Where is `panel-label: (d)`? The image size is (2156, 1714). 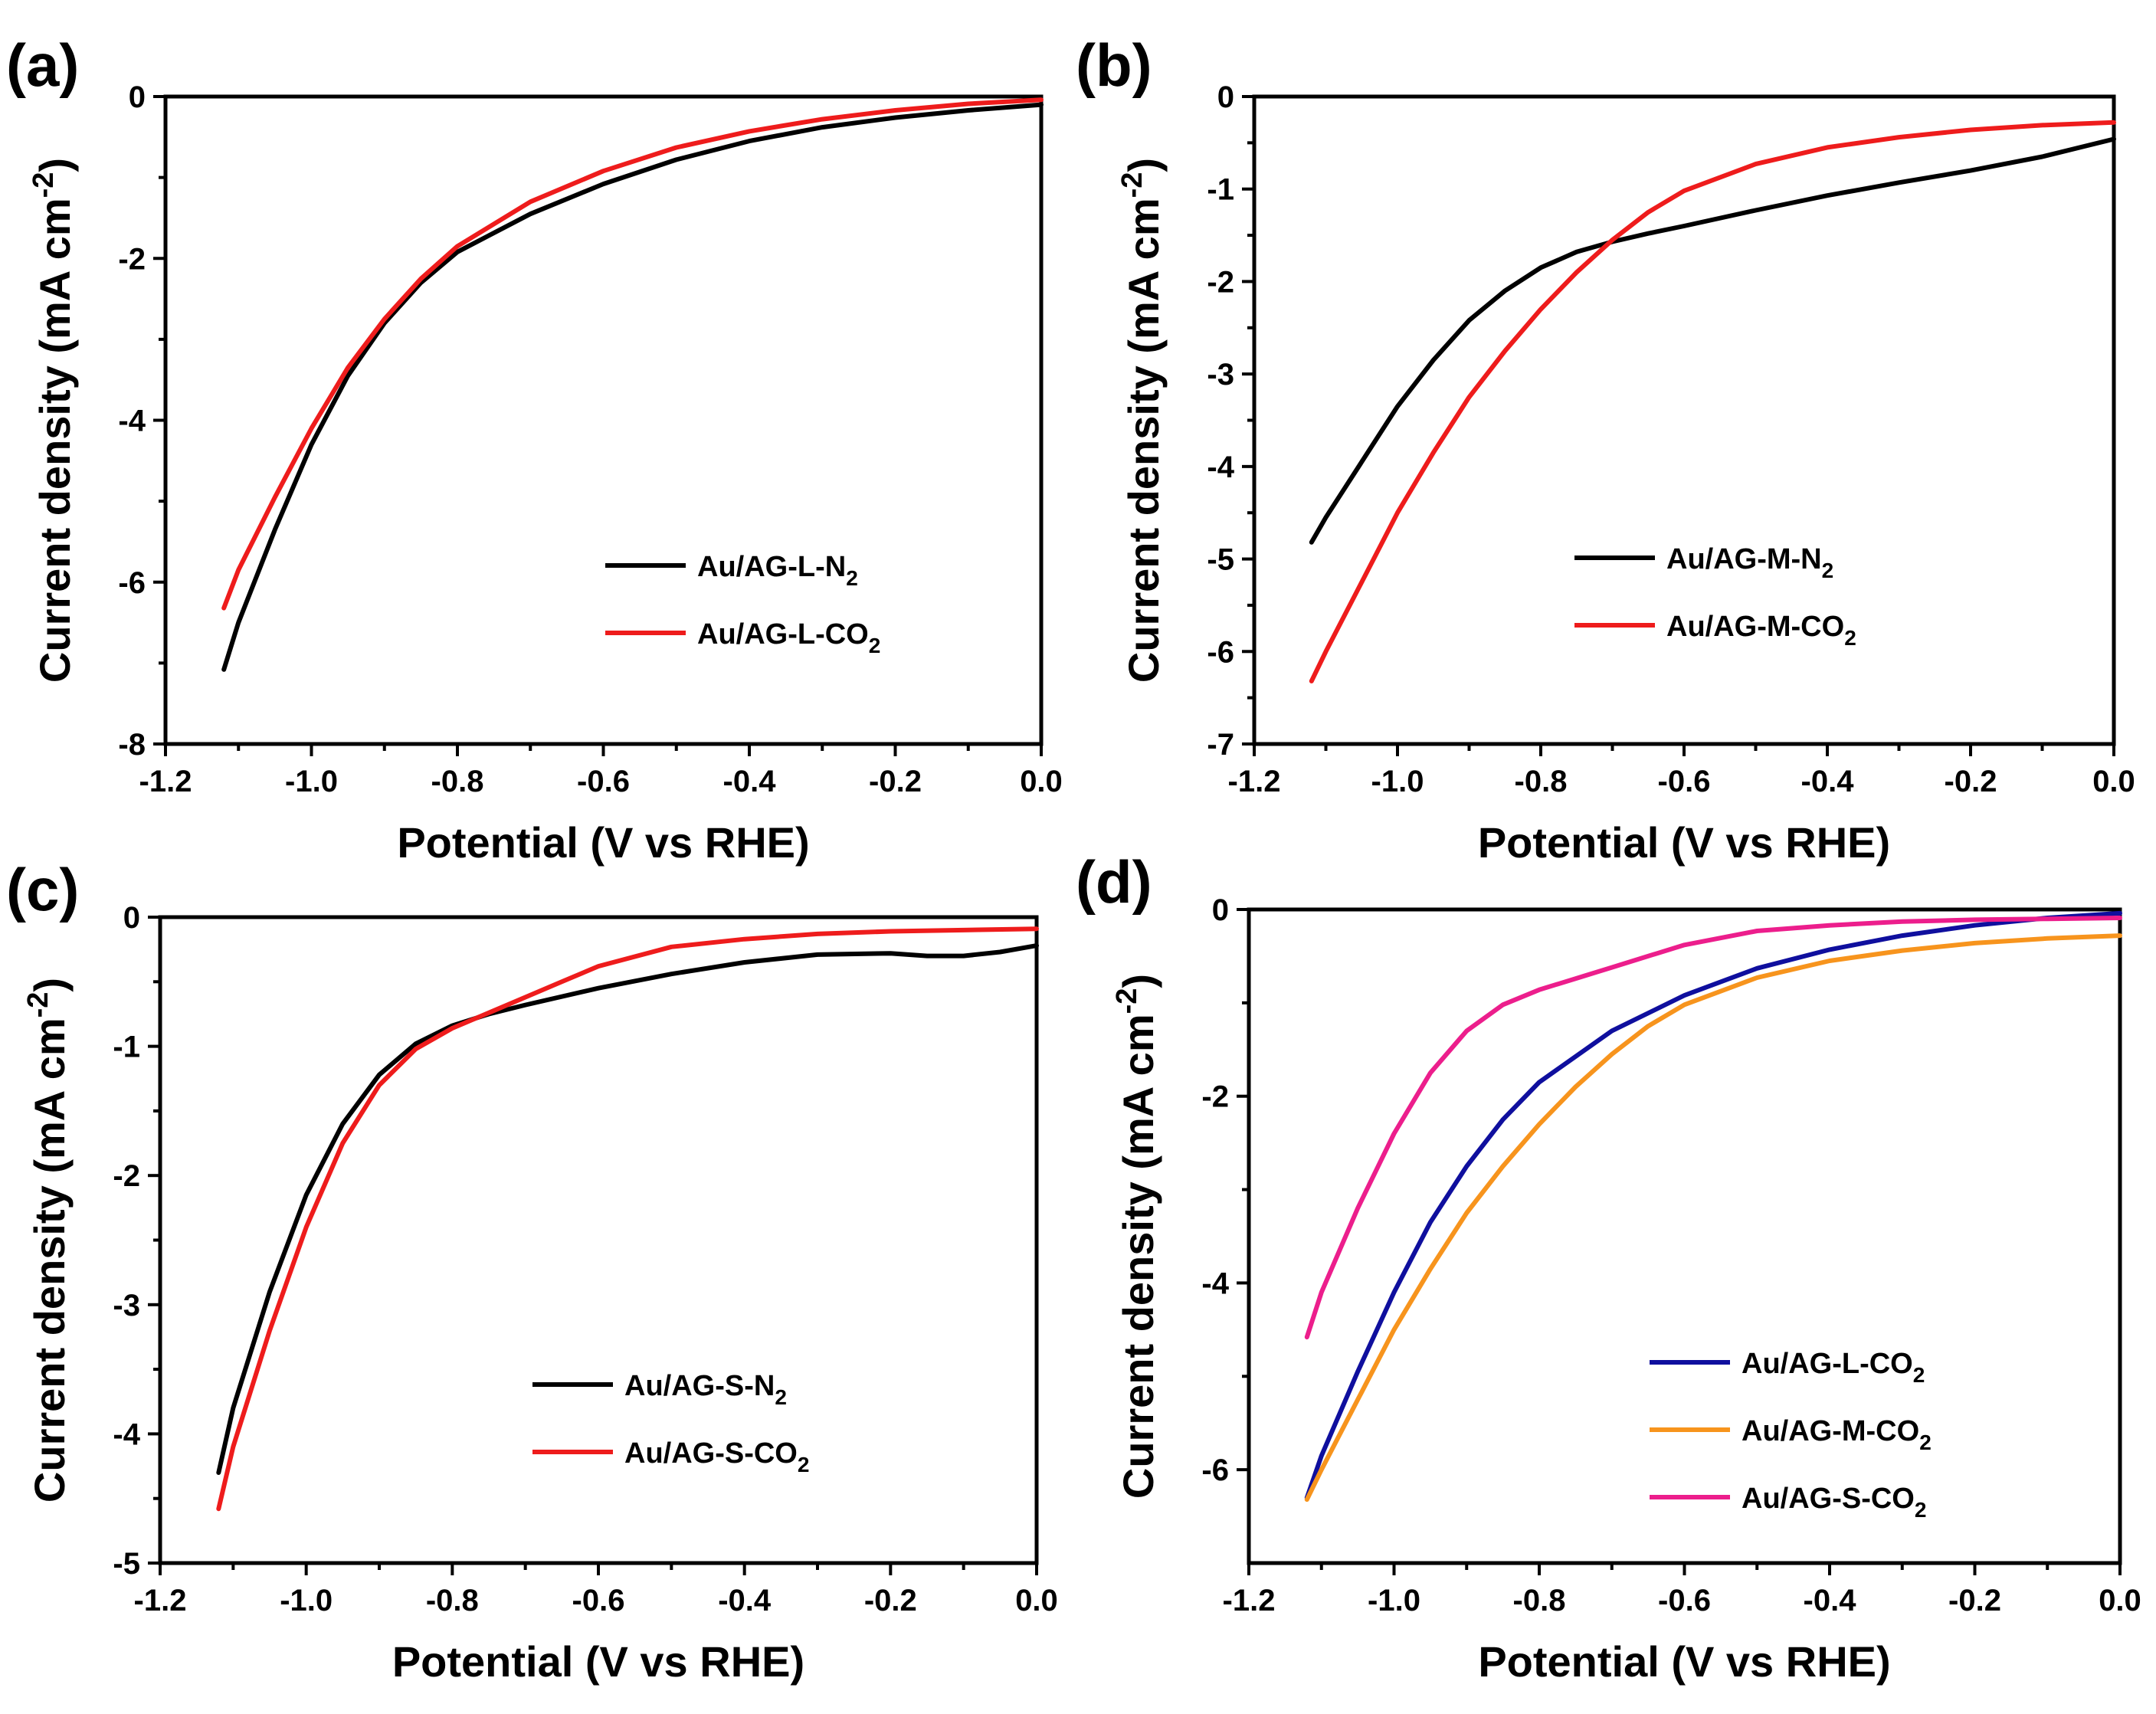 panel-label: (d) is located at coordinates (1114, 882).